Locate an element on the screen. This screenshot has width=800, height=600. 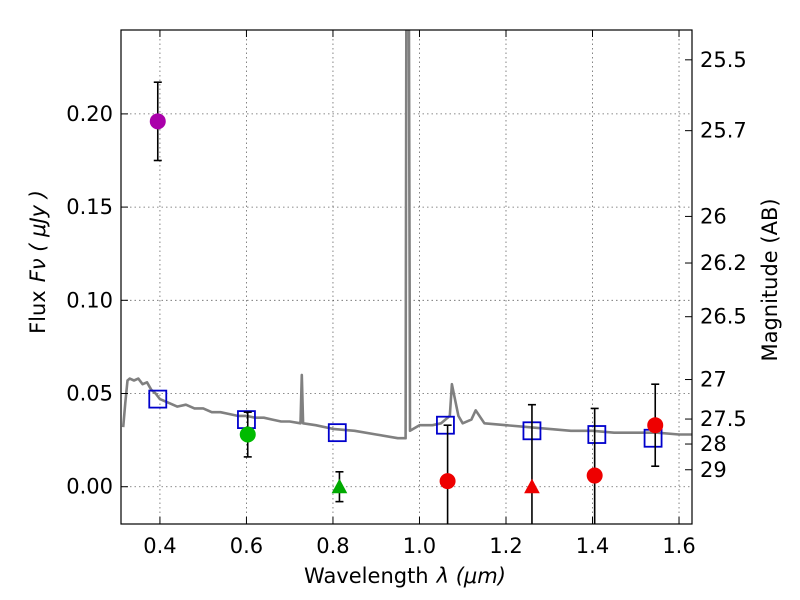
y2-tick-label: 26.5 is located at coordinates (723, 317).